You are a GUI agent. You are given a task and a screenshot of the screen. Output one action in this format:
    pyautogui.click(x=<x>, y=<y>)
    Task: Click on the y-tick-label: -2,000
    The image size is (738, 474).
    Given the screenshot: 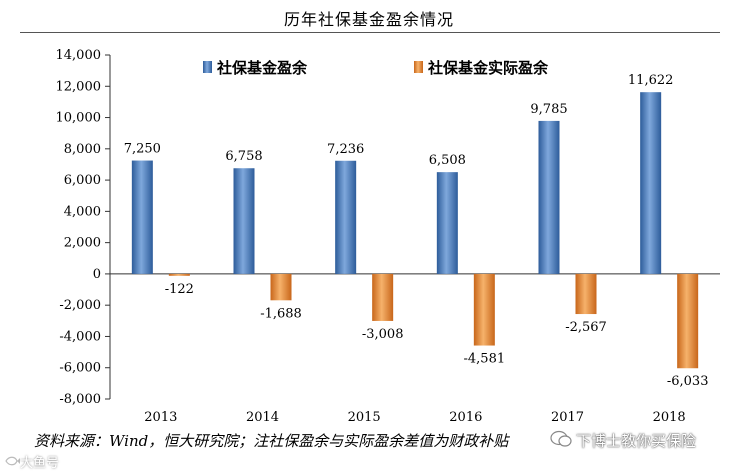 What is the action you would take?
    pyautogui.click(x=80, y=305)
    